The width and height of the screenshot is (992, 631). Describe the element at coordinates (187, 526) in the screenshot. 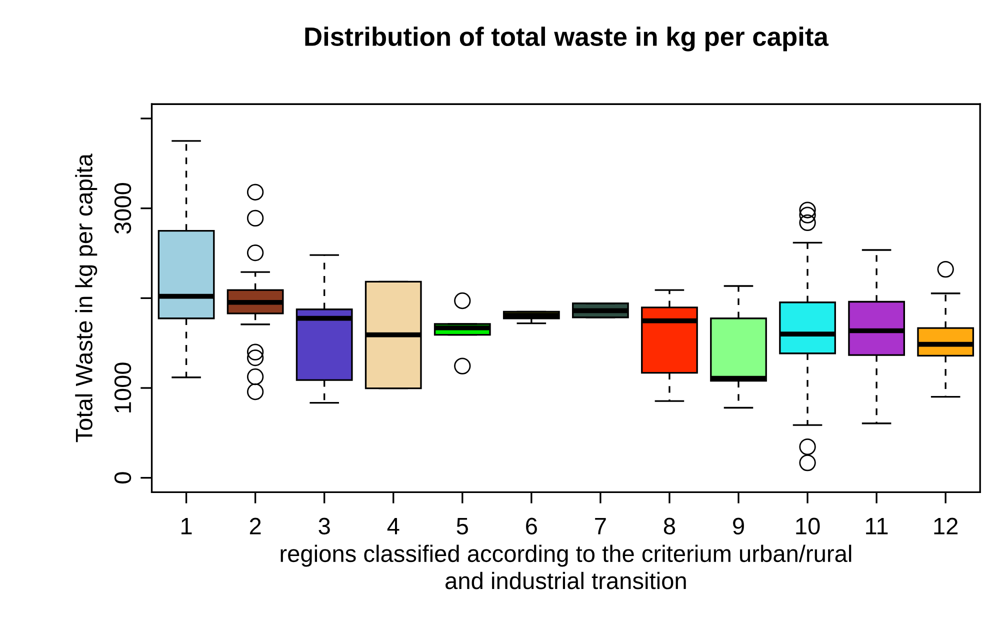

I see `x-tick-label: 1` at that location.